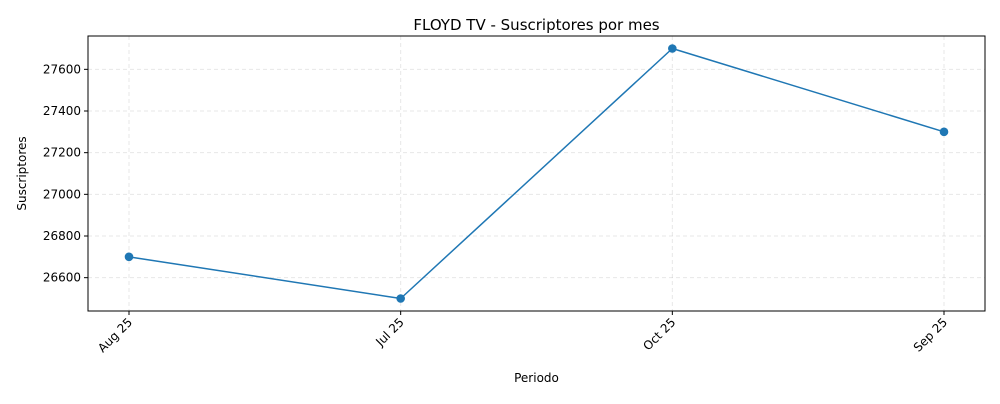 This screenshot has height=404, width=1000. What do you see at coordinates (62, 153) in the screenshot?
I see `y-tick-label: 27200` at bounding box center [62, 153].